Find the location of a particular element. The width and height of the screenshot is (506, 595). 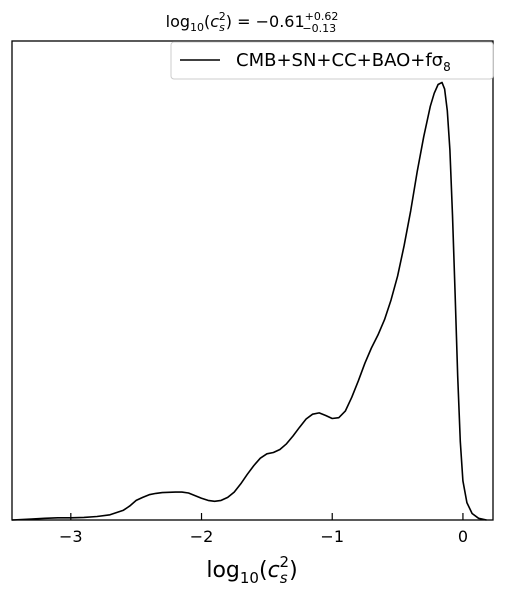

x-axis-label: log10(cs2) is located at coordinates (251, 570).